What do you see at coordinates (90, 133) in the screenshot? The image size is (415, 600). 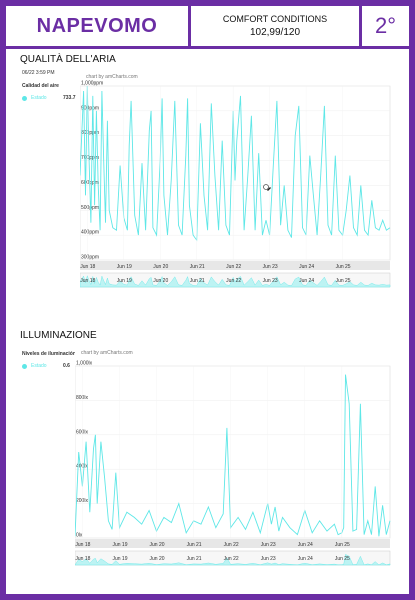 I see `y-tick-label: 800ppm` at bounding box center [90, 133].